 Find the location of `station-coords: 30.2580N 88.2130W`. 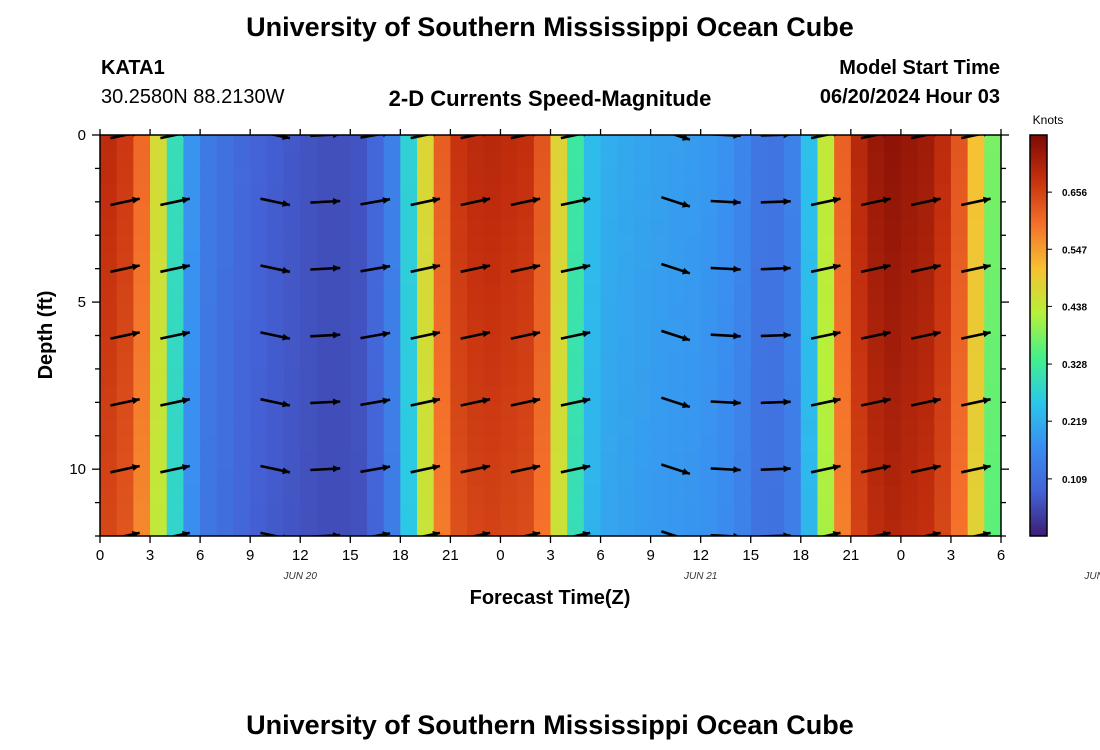

station-coords: 30.2580N 88.2130W is located at coordinates (193, 97).